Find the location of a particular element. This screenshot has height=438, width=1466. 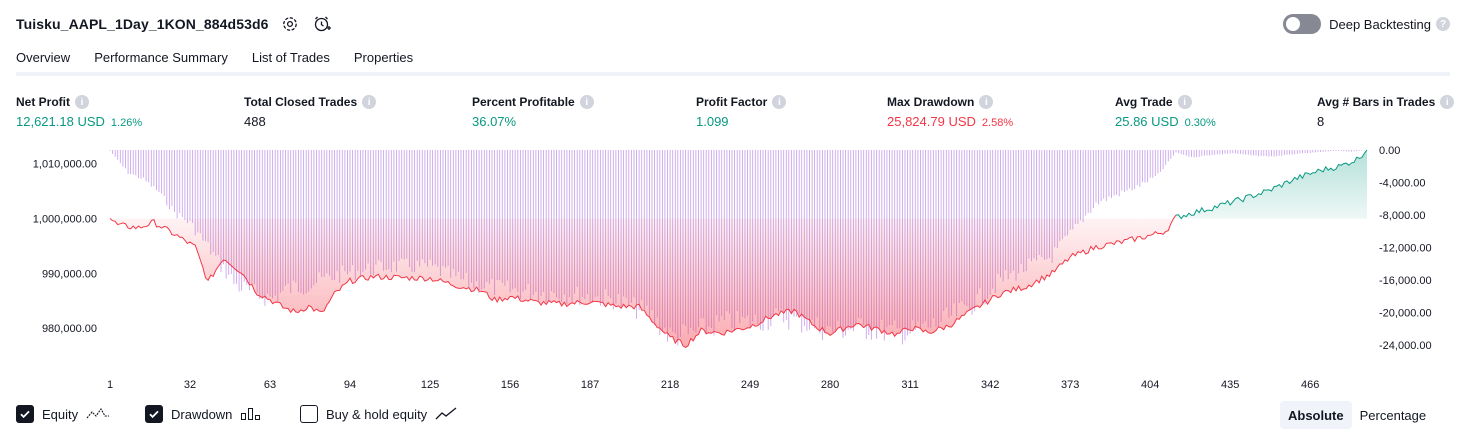

percentage-button: Percentage is located at coordinates (1393, 415).